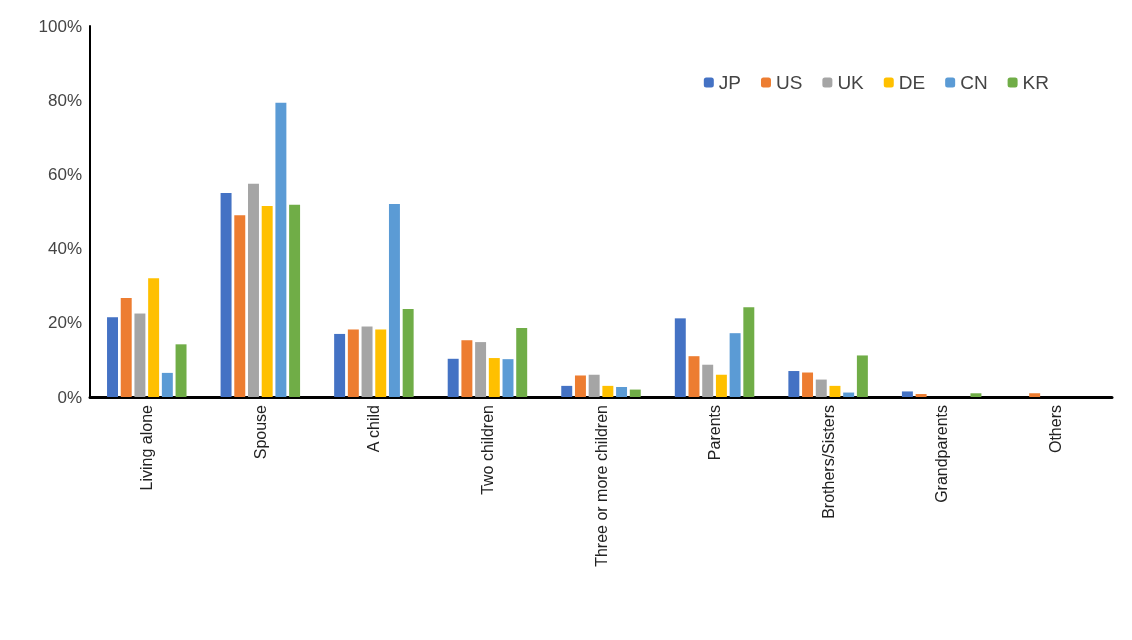  I want to click on y-tick-label: 60%, so click(64, 174).